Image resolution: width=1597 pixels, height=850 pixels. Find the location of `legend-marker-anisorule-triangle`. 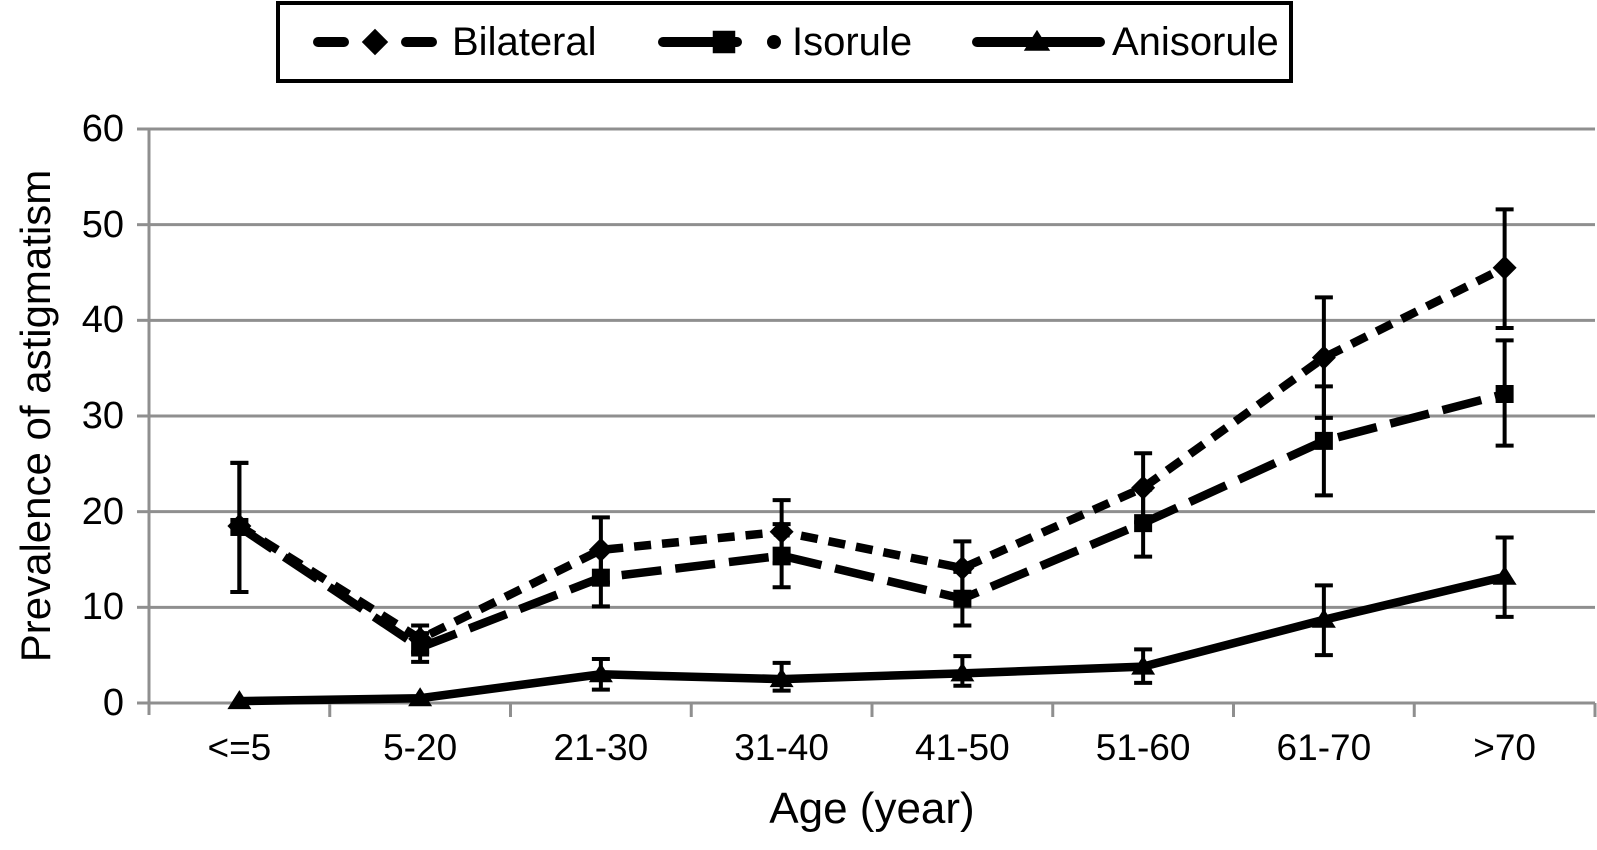

legend-marker-anisorule-triangle is located at coordinates (1037, 40).